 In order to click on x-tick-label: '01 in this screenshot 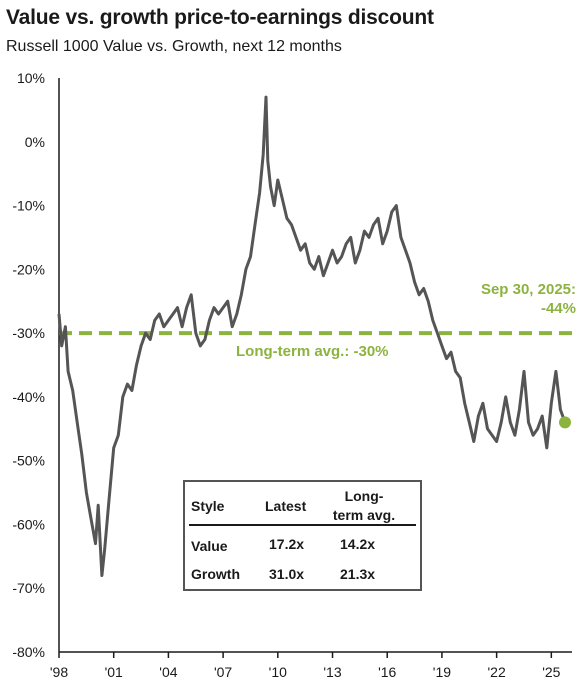, I will do `click(114, 672)`.